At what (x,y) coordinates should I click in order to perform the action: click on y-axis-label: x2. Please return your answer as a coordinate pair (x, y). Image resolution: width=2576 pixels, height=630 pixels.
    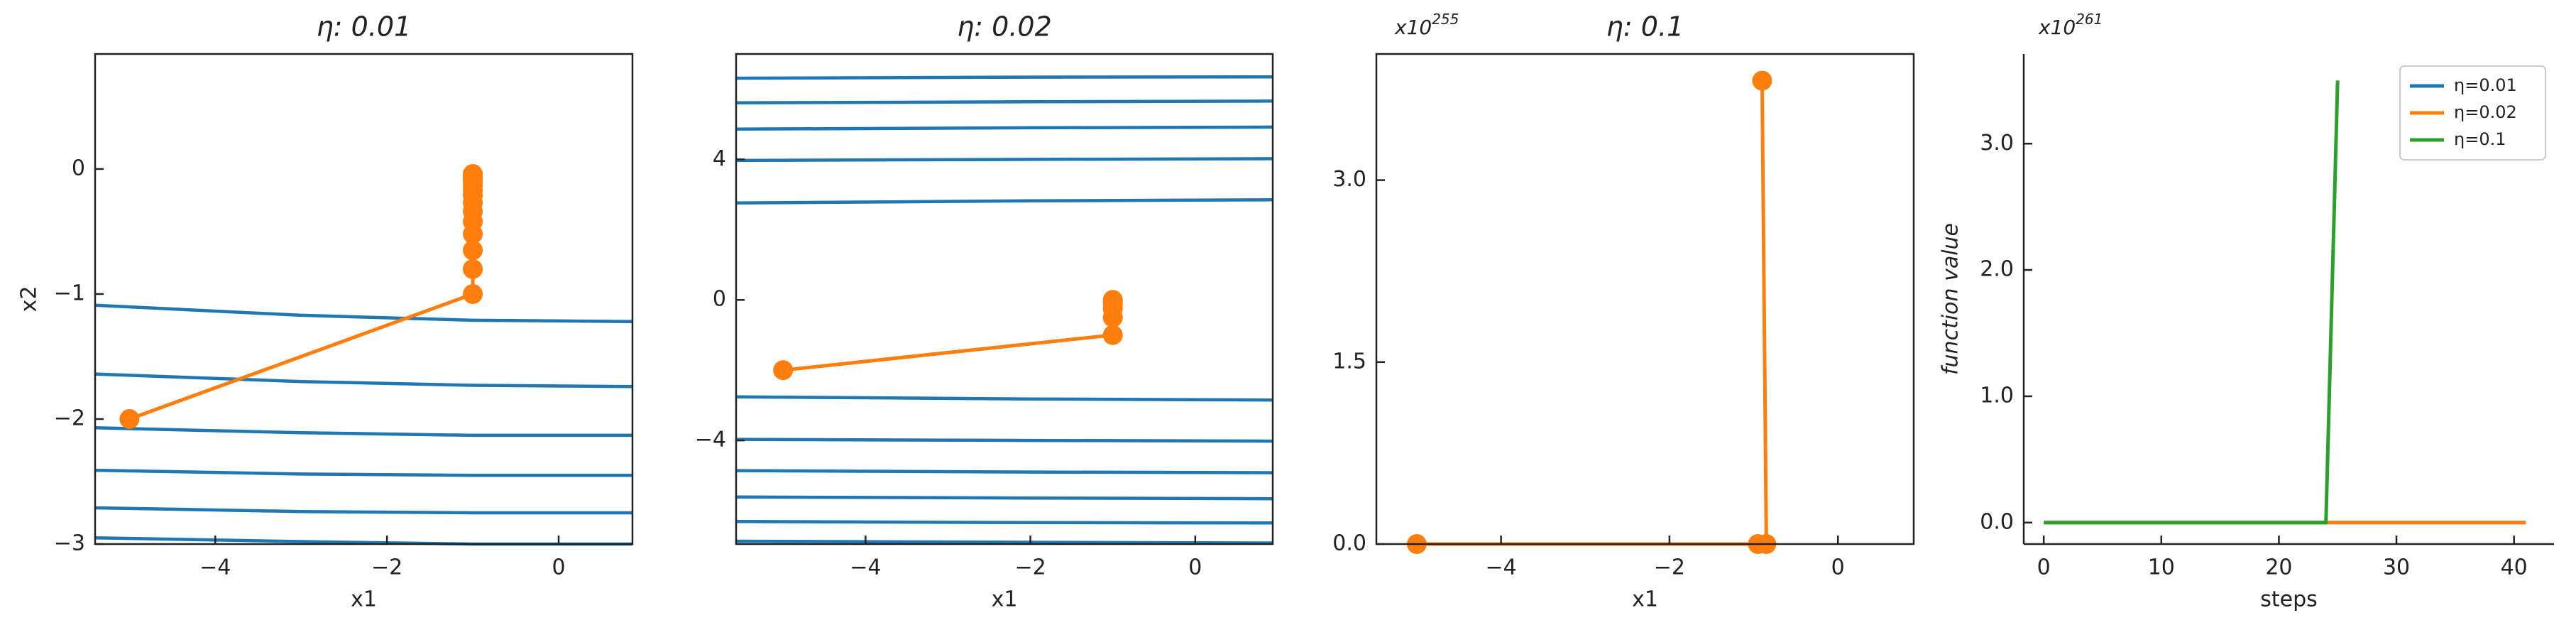
    Looking at the image, I should click on (30, 300).